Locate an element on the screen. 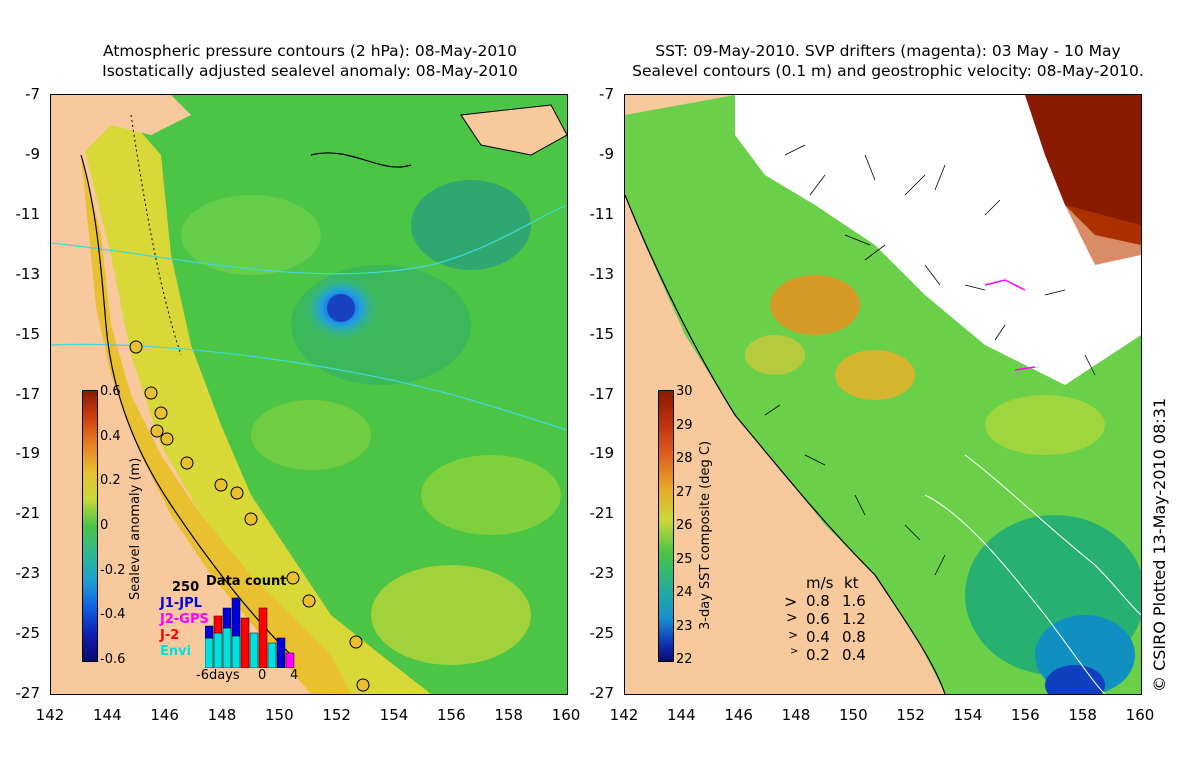 This screenshot has height=780, width=1200. data-count-bars is located at coordinates (250, 632).